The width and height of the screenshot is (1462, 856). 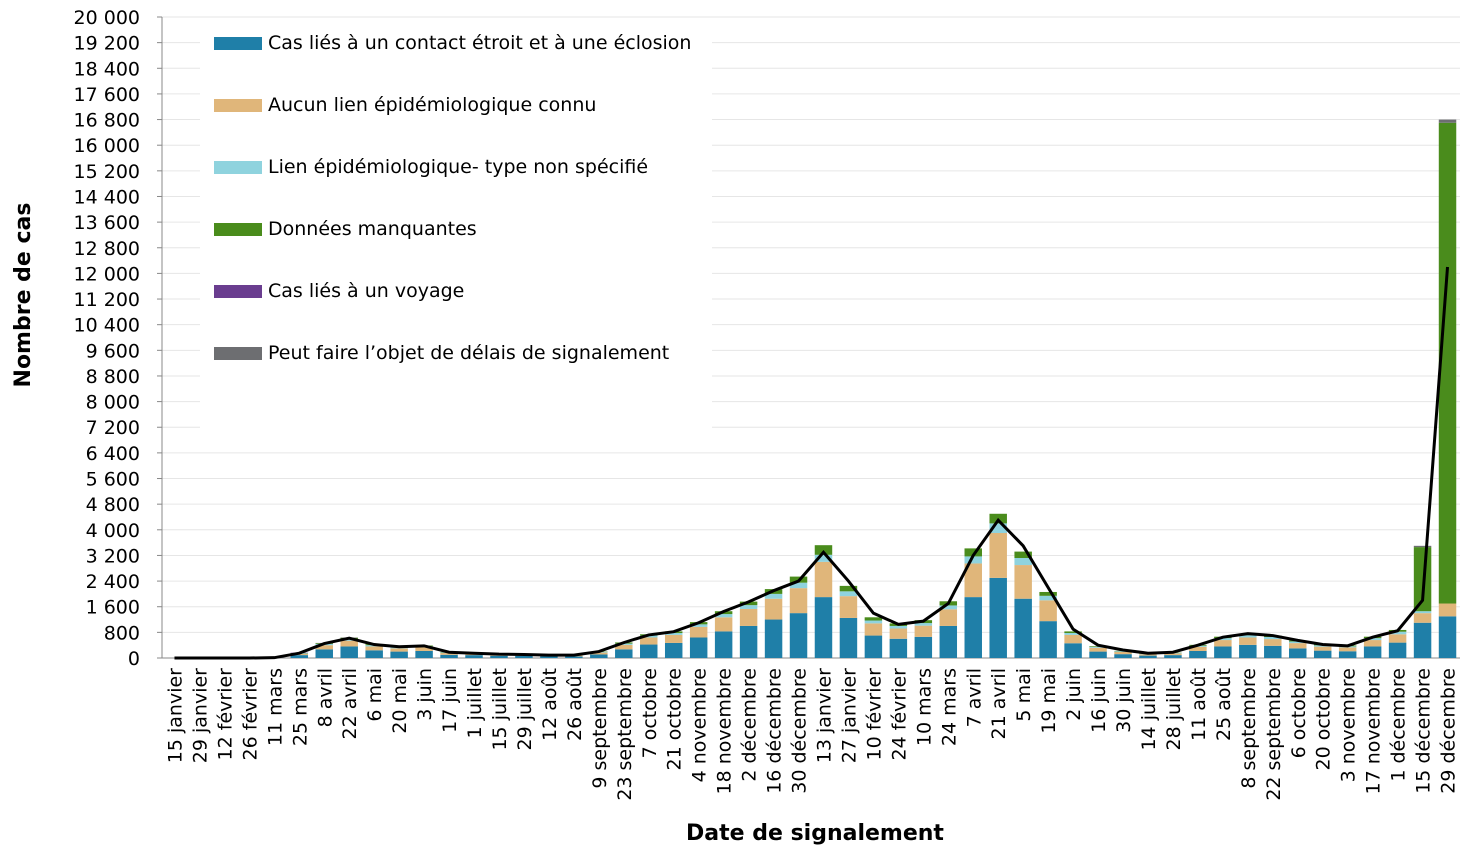 What do you see at coordinates (107, 326) in the screenshot?
I see `y-tick-label: 10 400` at bounding box center [107, 326].